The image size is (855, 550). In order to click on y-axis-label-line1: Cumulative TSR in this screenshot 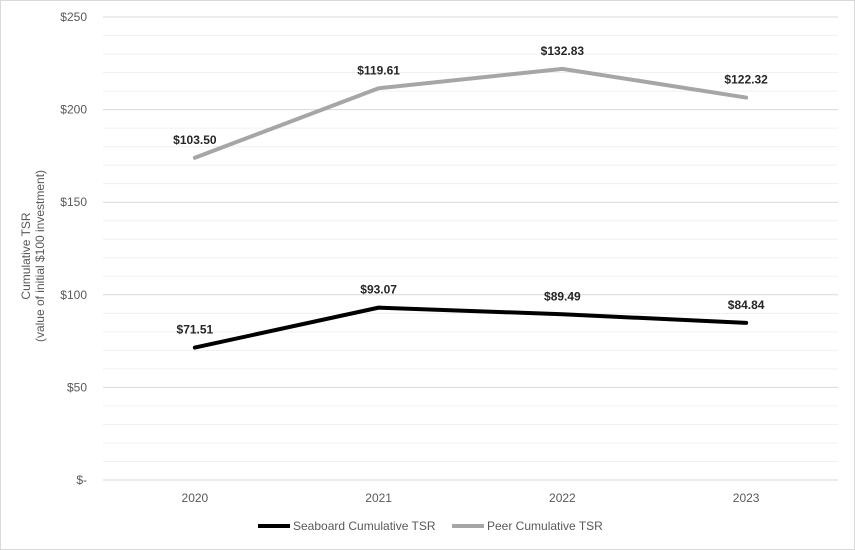, I will do `click(26, 255)`.